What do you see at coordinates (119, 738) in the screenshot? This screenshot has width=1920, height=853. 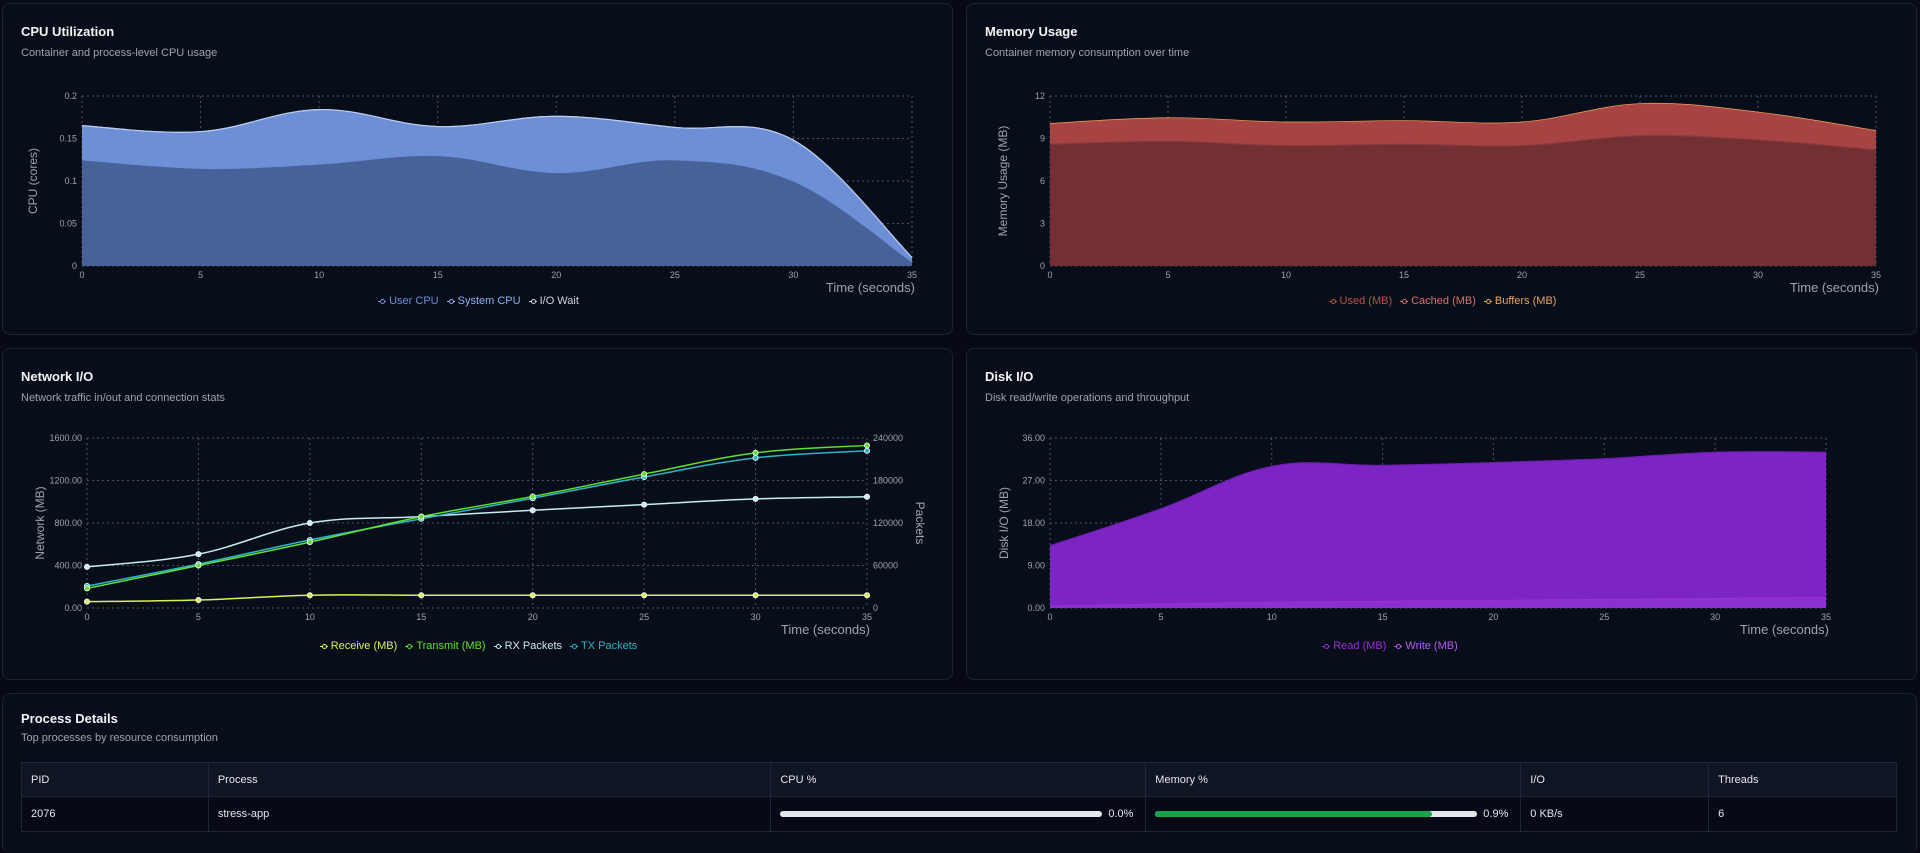 I see `process-subtitle: Top processes by resource consumption` at bounding box center [119, 738].